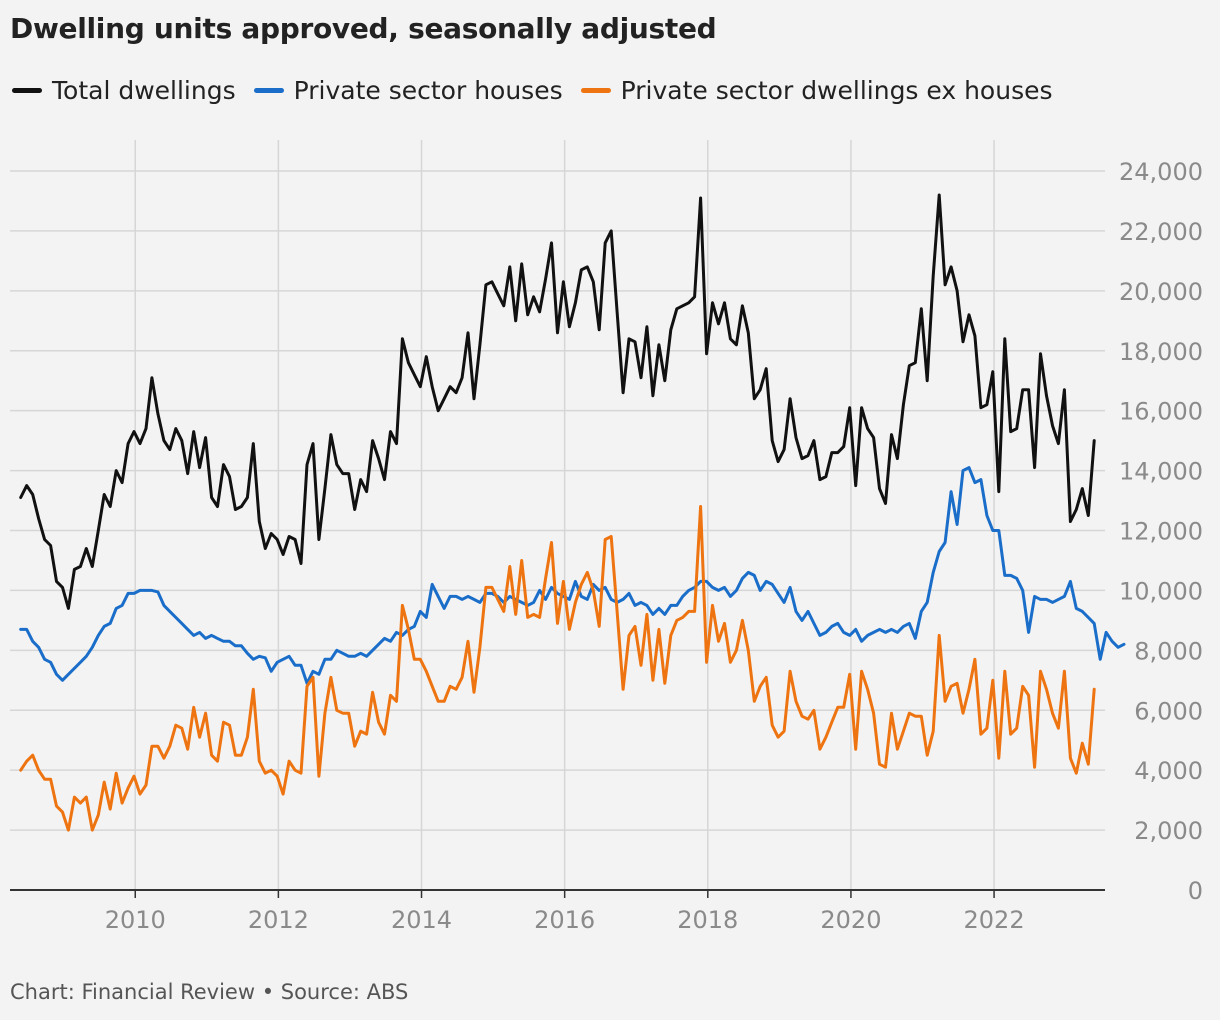 Image resolution: width=1220 pixels, height=1020 pixels. What do you see at coordinates (1161, 232) in the screenshot?
I see `y-tick-label: 22,000` at bounding box center [1161, 232].